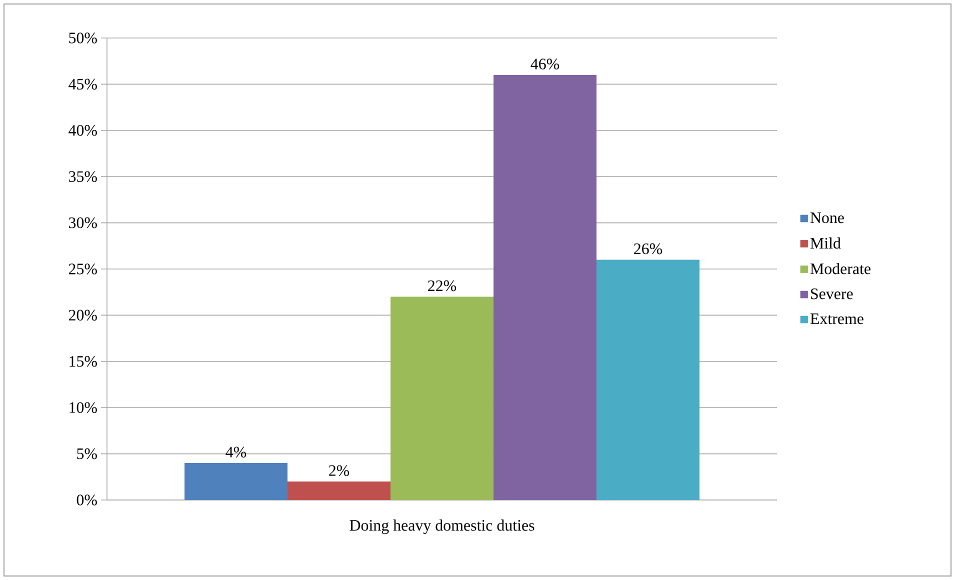 The image size is (955, 580). What do you see at coordinates (236, 452) in the screenshot?
I see `data-label: 4%` at bounding box center [236, 452].